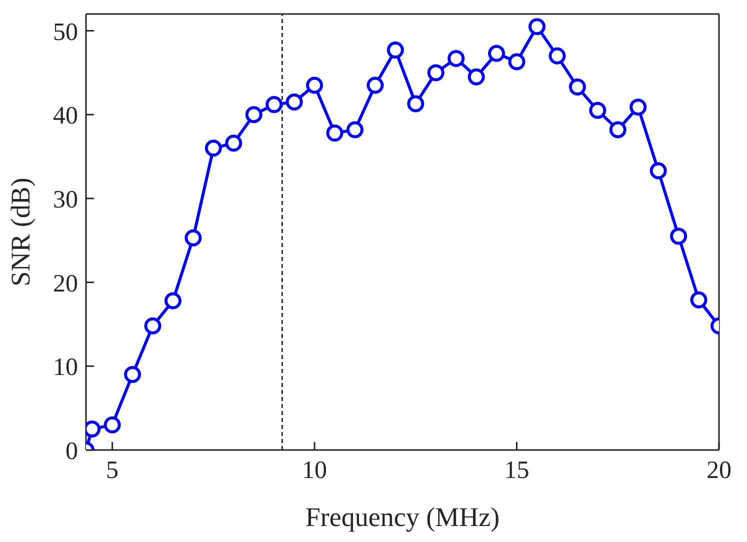 The height and width of the screenshot is (542, 747). I want to click on x-tick-label: 20, so click(719, 470).